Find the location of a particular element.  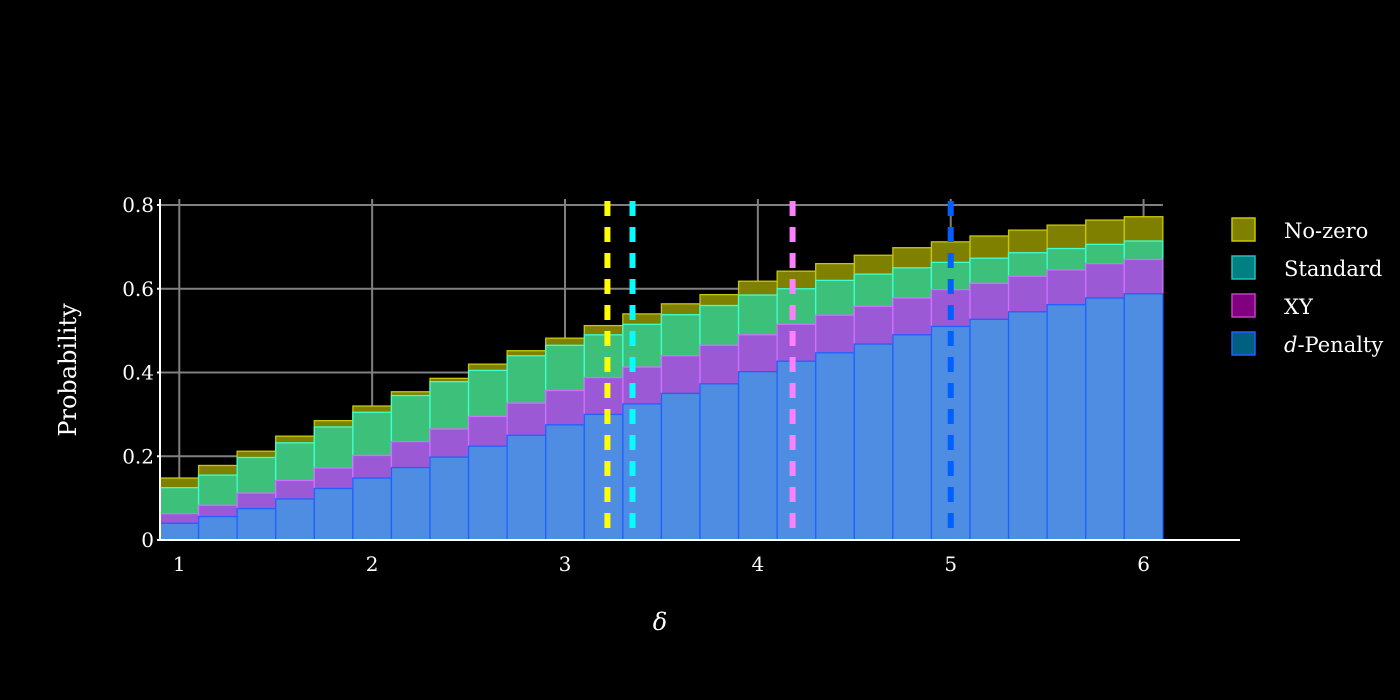

y-tick-label: 0 is located at coordinates (147, 540).